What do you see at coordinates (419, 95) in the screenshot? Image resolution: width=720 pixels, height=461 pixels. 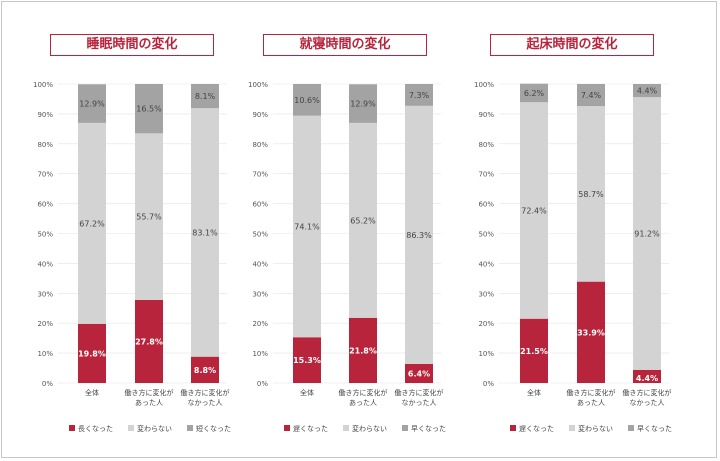 I see `data-label: 7.3%` at bounding box center [419, 95].